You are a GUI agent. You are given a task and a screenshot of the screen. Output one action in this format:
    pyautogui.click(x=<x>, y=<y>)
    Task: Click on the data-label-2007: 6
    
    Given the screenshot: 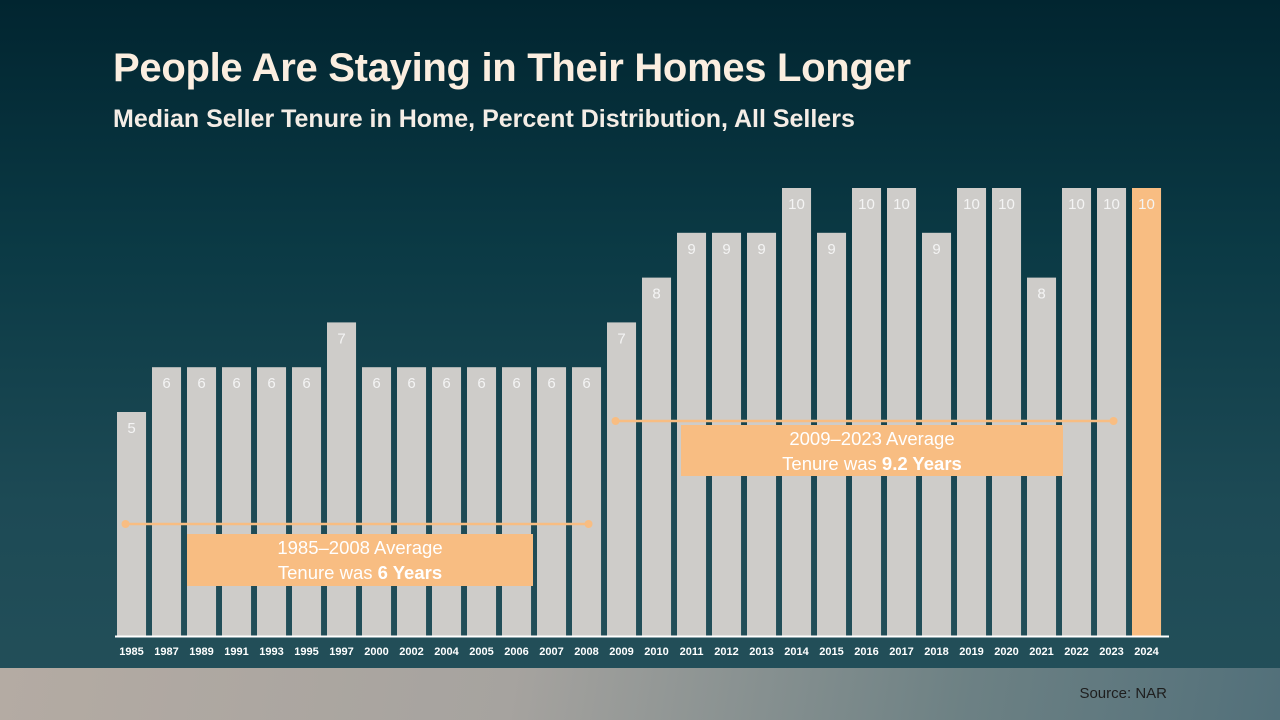 What is the action you would take?
    pyautogui.click(x=551, y=383)
    